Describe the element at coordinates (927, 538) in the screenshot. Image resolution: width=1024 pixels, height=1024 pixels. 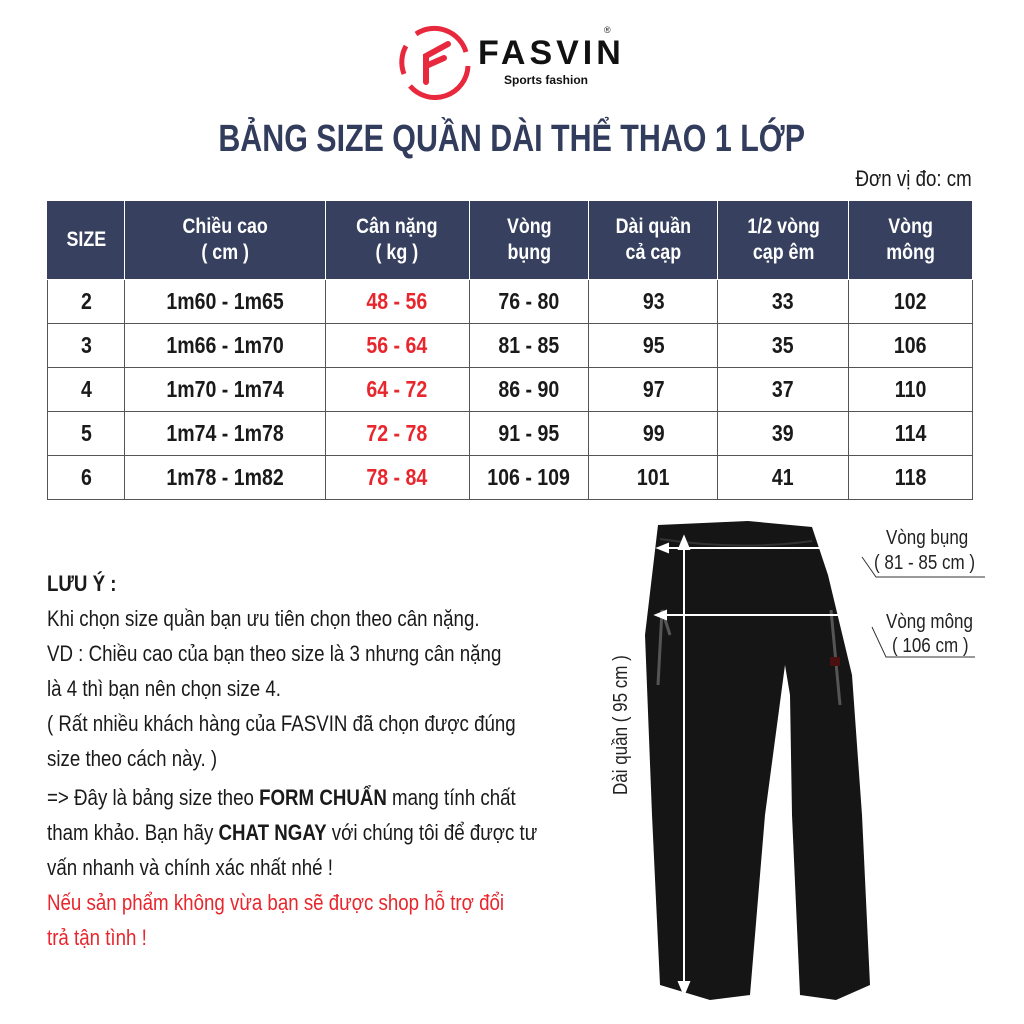
I see `waist-label: Vòng bụng` at that location.